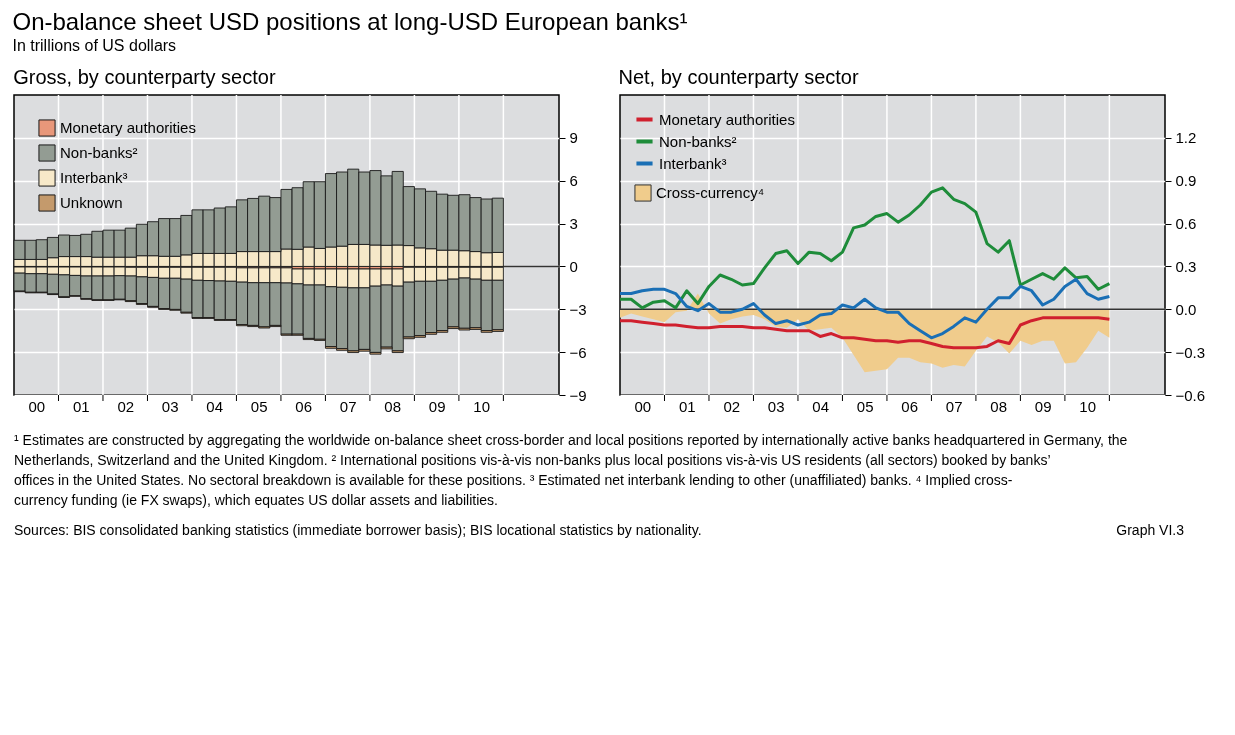 The image size is (1235, 735). I want to click on text: In trillions of US dollars, so click(94, 45).